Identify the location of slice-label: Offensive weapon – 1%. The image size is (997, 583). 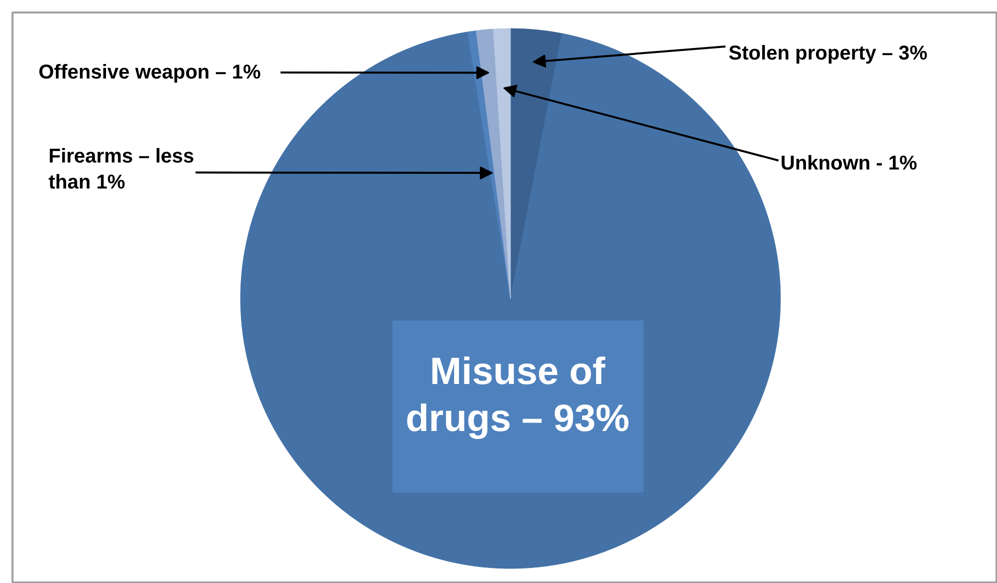
(150, 73).